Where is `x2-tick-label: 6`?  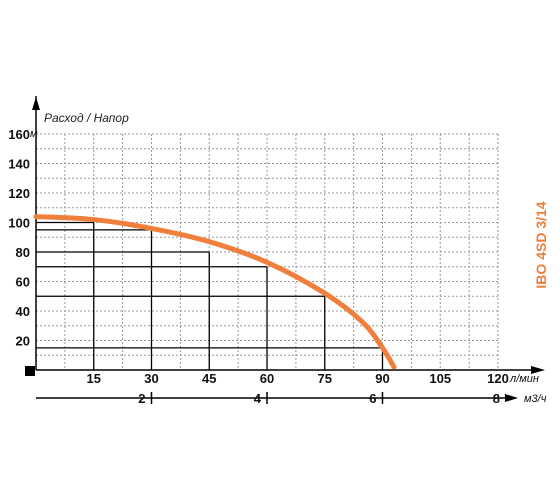
x2-tick-label: 6 is located at coordinates (372, 398).